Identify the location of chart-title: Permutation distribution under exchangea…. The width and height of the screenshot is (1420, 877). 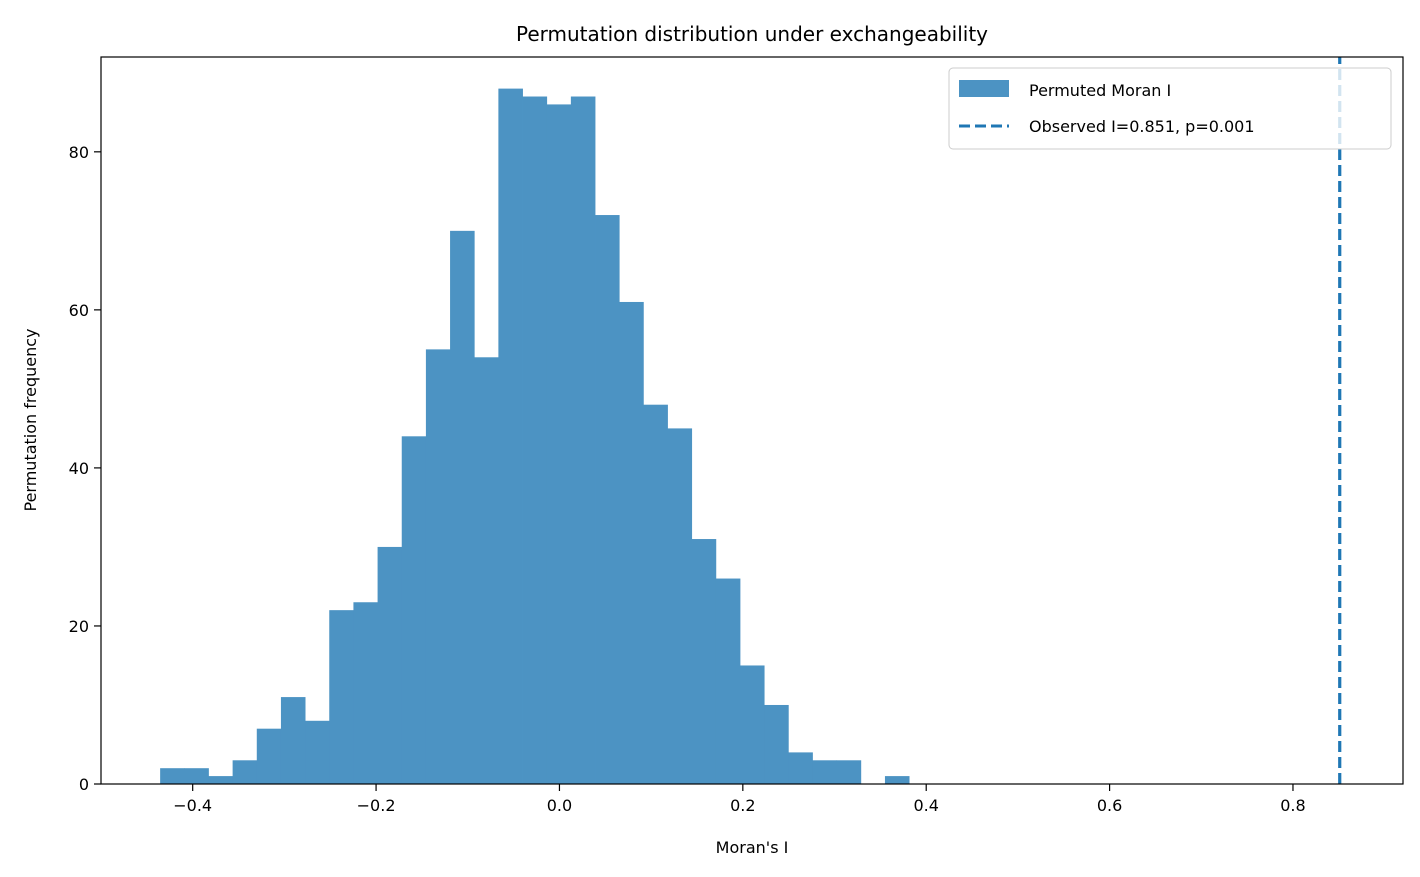
(752, 34).